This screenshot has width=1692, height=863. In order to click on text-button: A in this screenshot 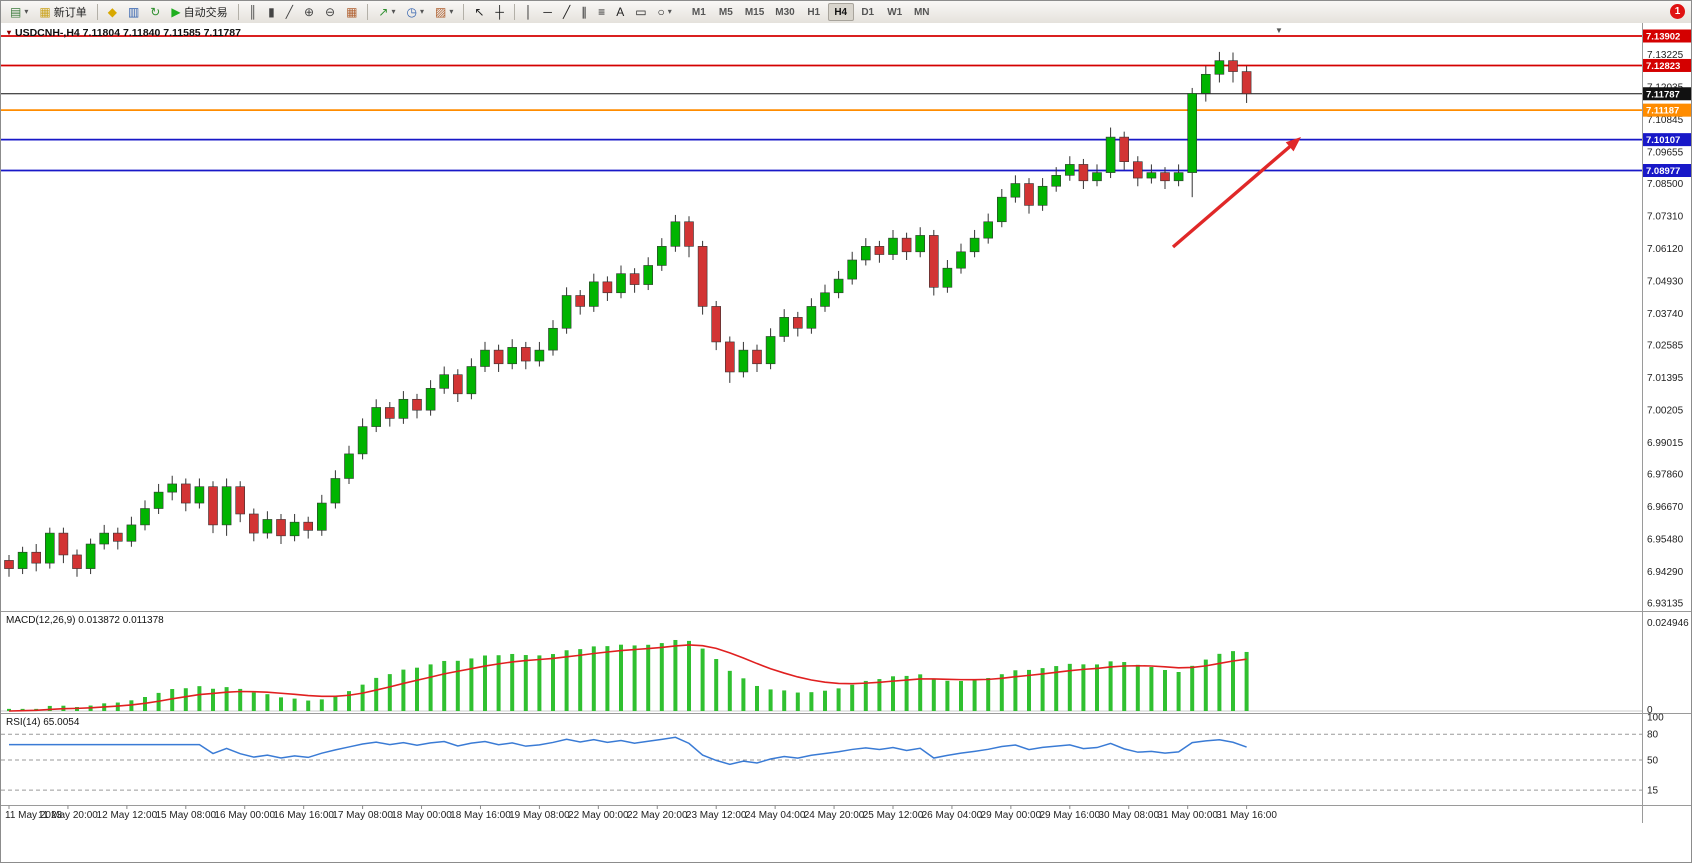, I will do `click(620, 12)`.